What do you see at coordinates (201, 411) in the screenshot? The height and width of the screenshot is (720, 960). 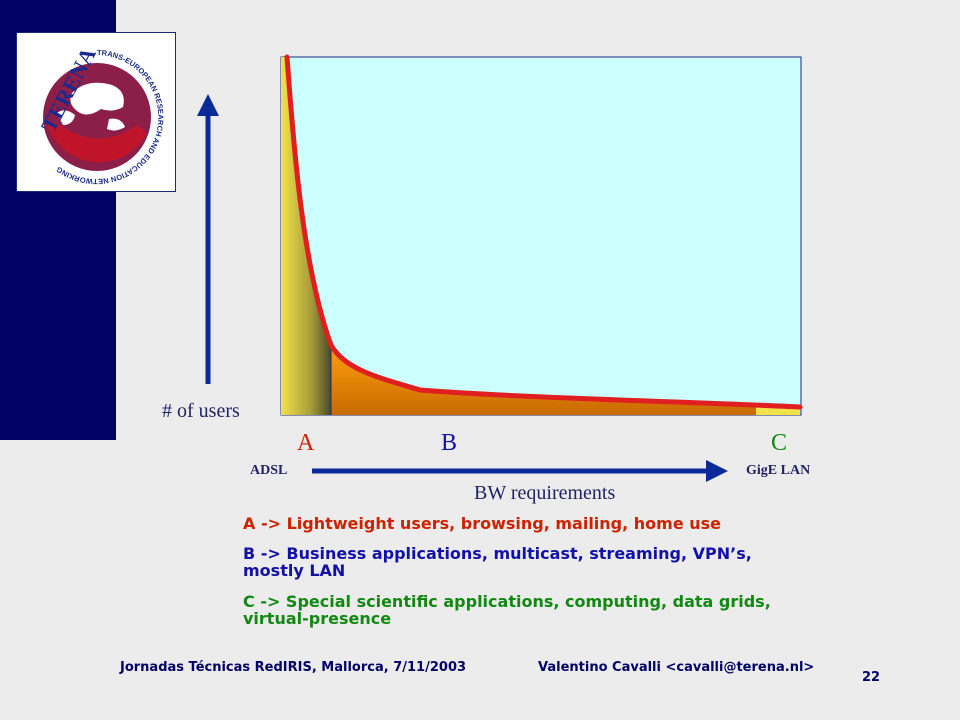 I see `y-axis-label: # of users` at bounding box center [201, 411].